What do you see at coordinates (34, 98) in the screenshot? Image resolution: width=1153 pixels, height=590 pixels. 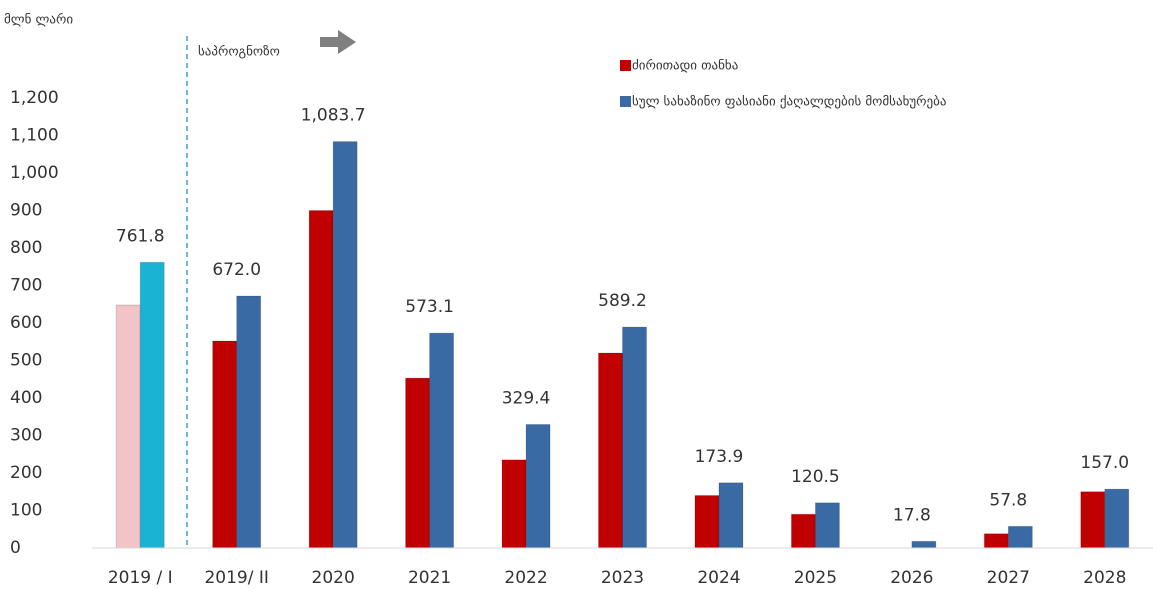 I see `y-tick-label: 1,200` at bounding box center [34, 98].